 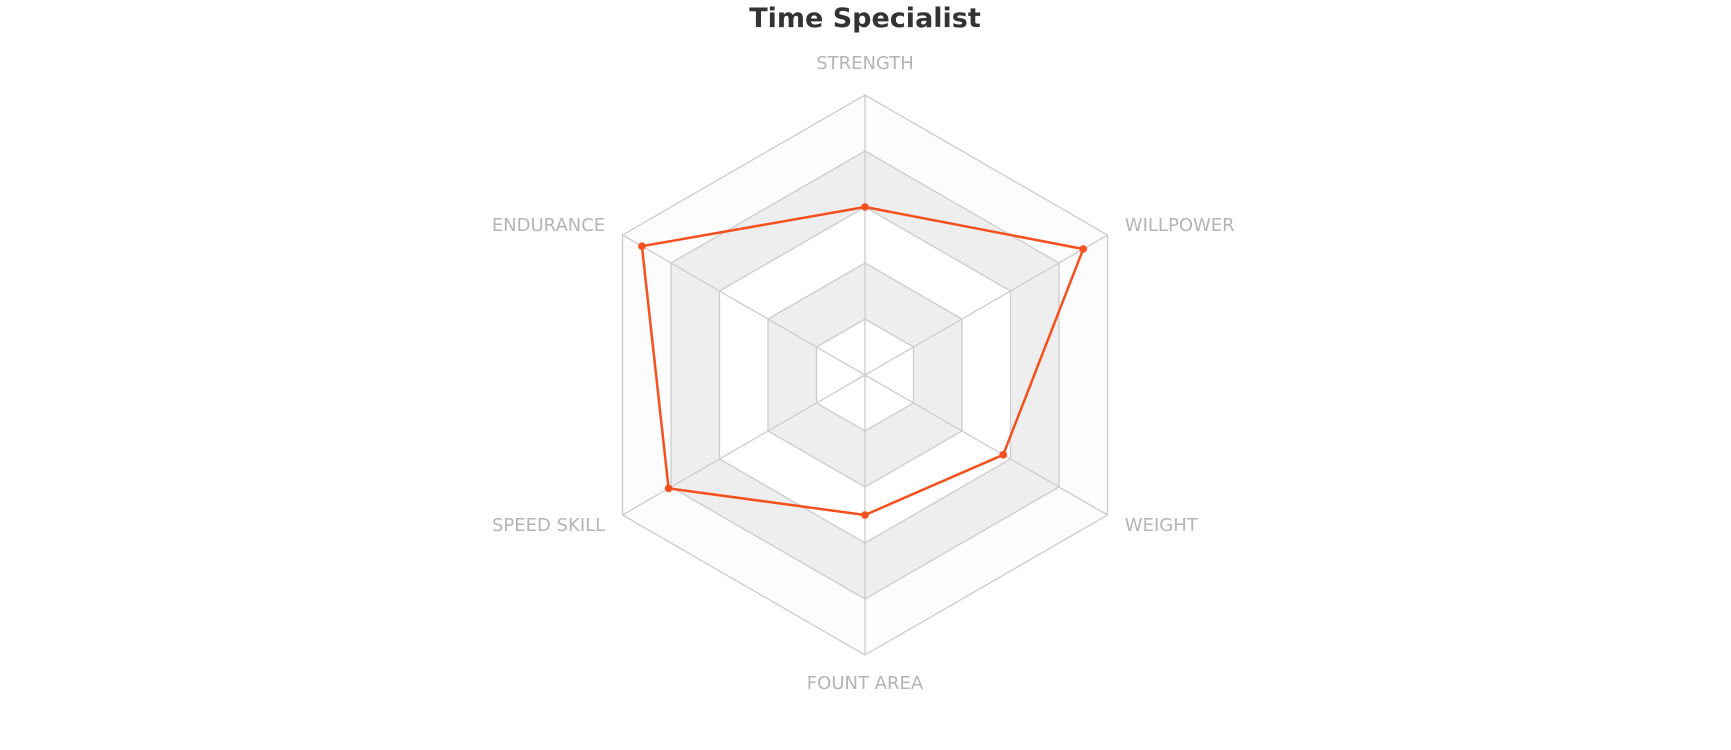 What do you see at coordinates (865, 207) in the screenshot?
I see `data-point-strength` at bounding box center [865, 207].